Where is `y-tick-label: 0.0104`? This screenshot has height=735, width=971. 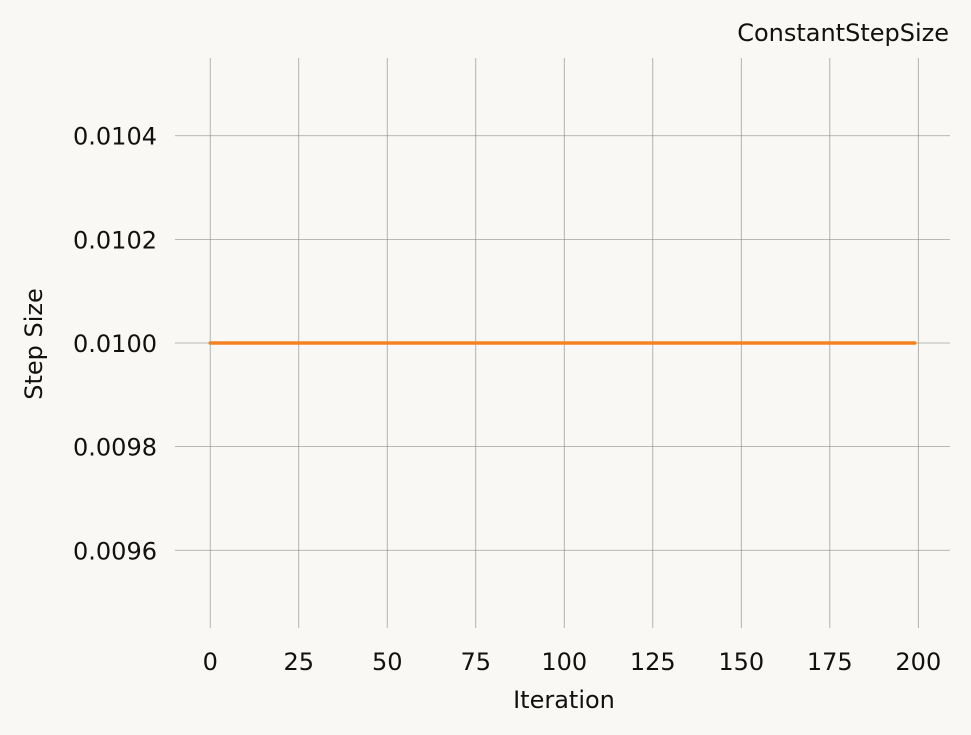
y-tick-label: 0.0104 is located at coordinates (115, 137).